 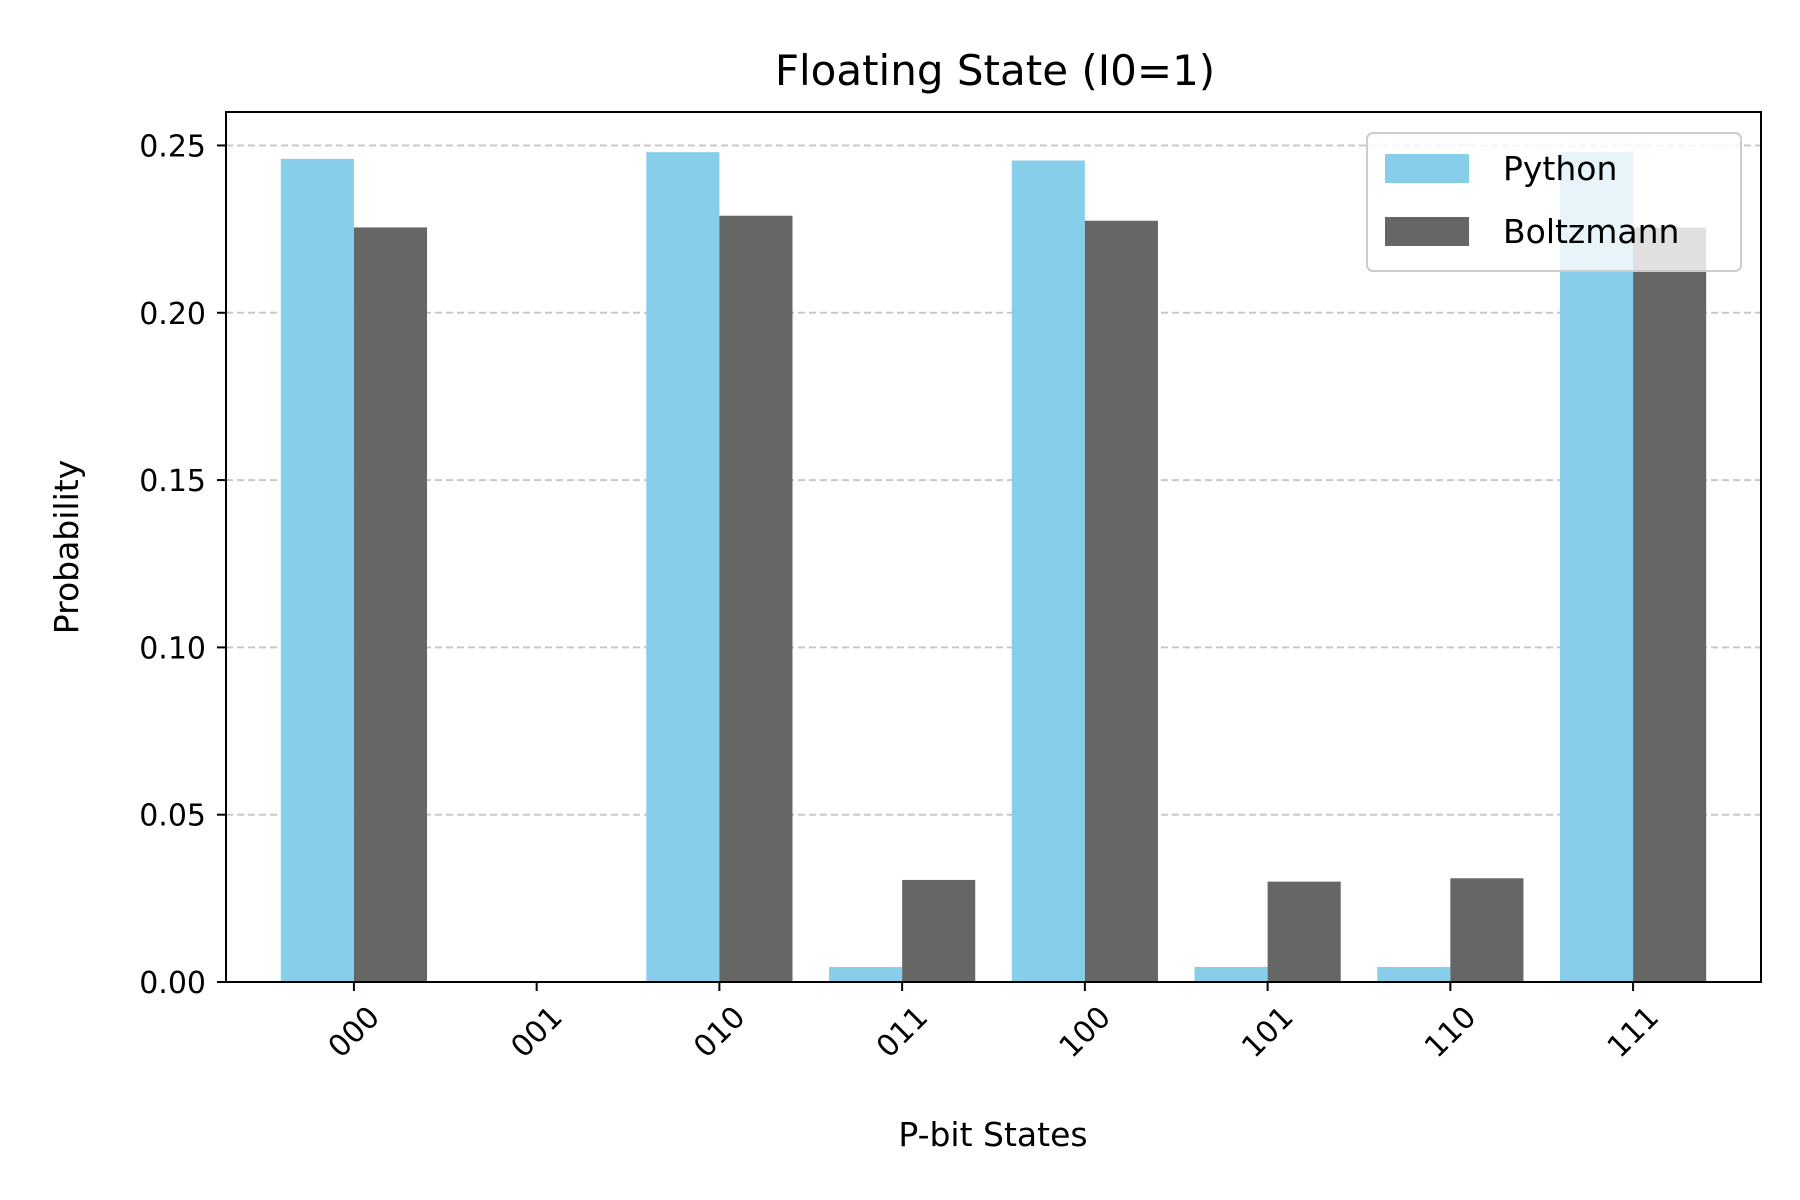 I want to click on legend-label-python: Python, so click(x=1560, y=168).